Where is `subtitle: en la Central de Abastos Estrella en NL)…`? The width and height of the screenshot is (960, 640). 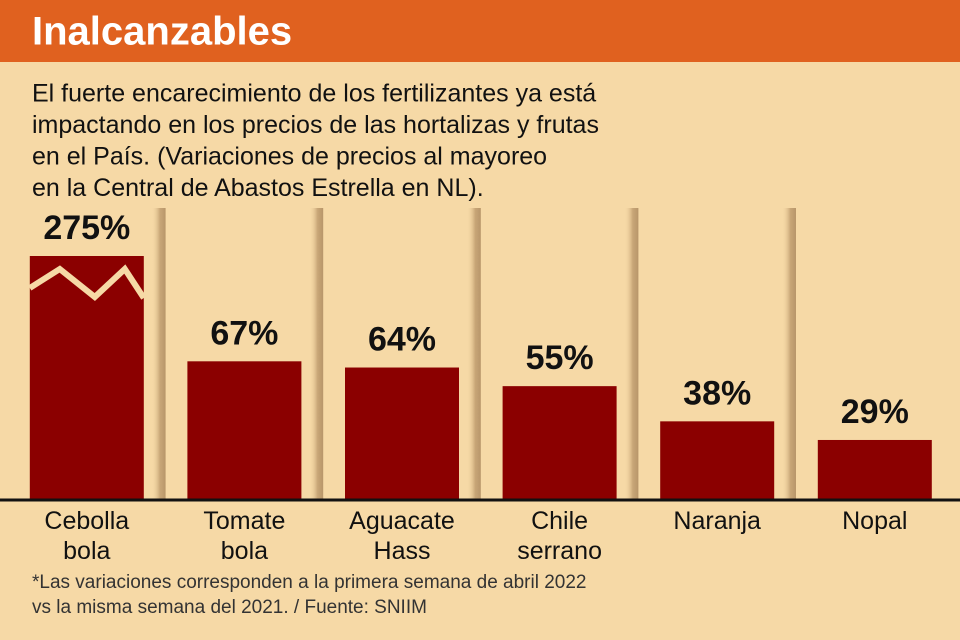 subtitle: en la Central de Abastos Estrella en NL)… is located at coordinates (258, 188).